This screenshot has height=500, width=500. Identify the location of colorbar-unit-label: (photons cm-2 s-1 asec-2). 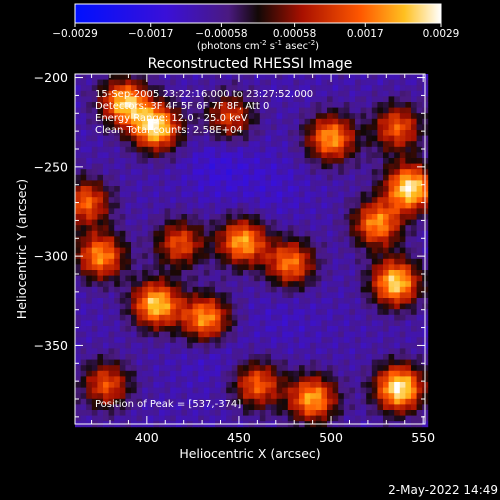
(258, 45).